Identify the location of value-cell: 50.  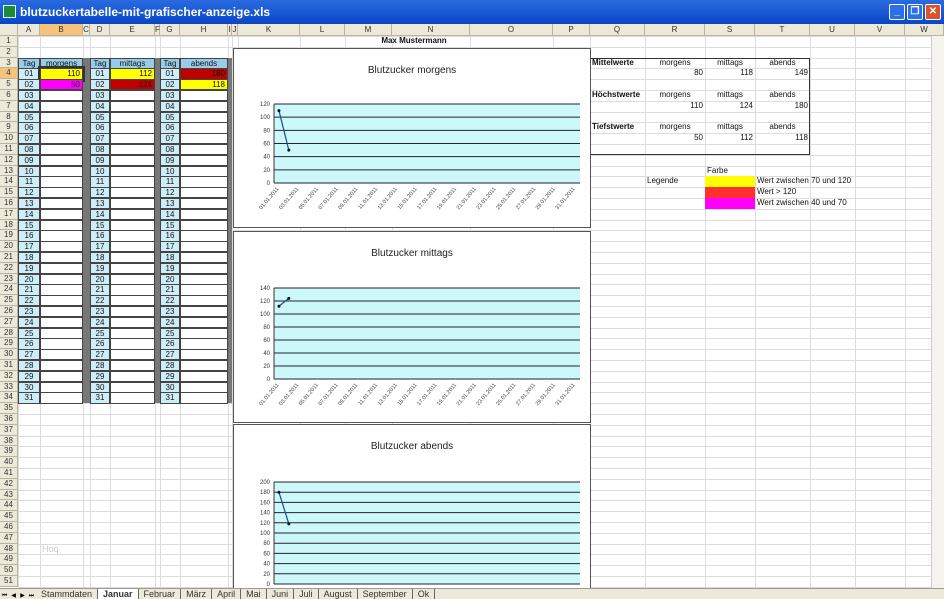
(61, 85).